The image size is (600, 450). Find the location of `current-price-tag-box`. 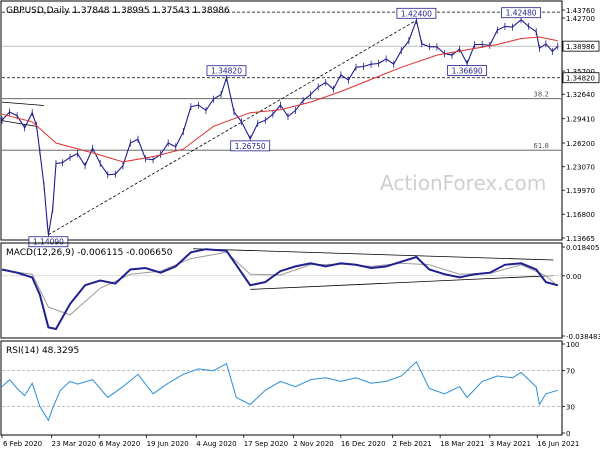

current-price-tag-box is located at coordinates (581, 46).